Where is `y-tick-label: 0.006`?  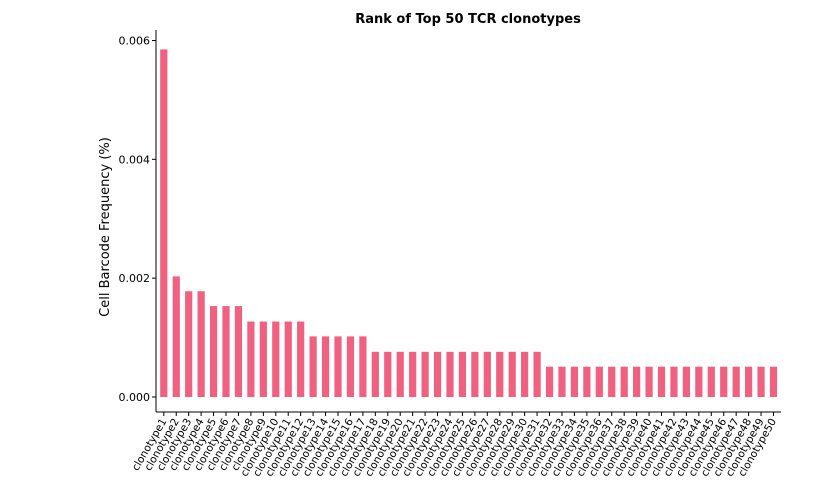 y-tick-label: 0.006 is located at coordinates (135, 41).